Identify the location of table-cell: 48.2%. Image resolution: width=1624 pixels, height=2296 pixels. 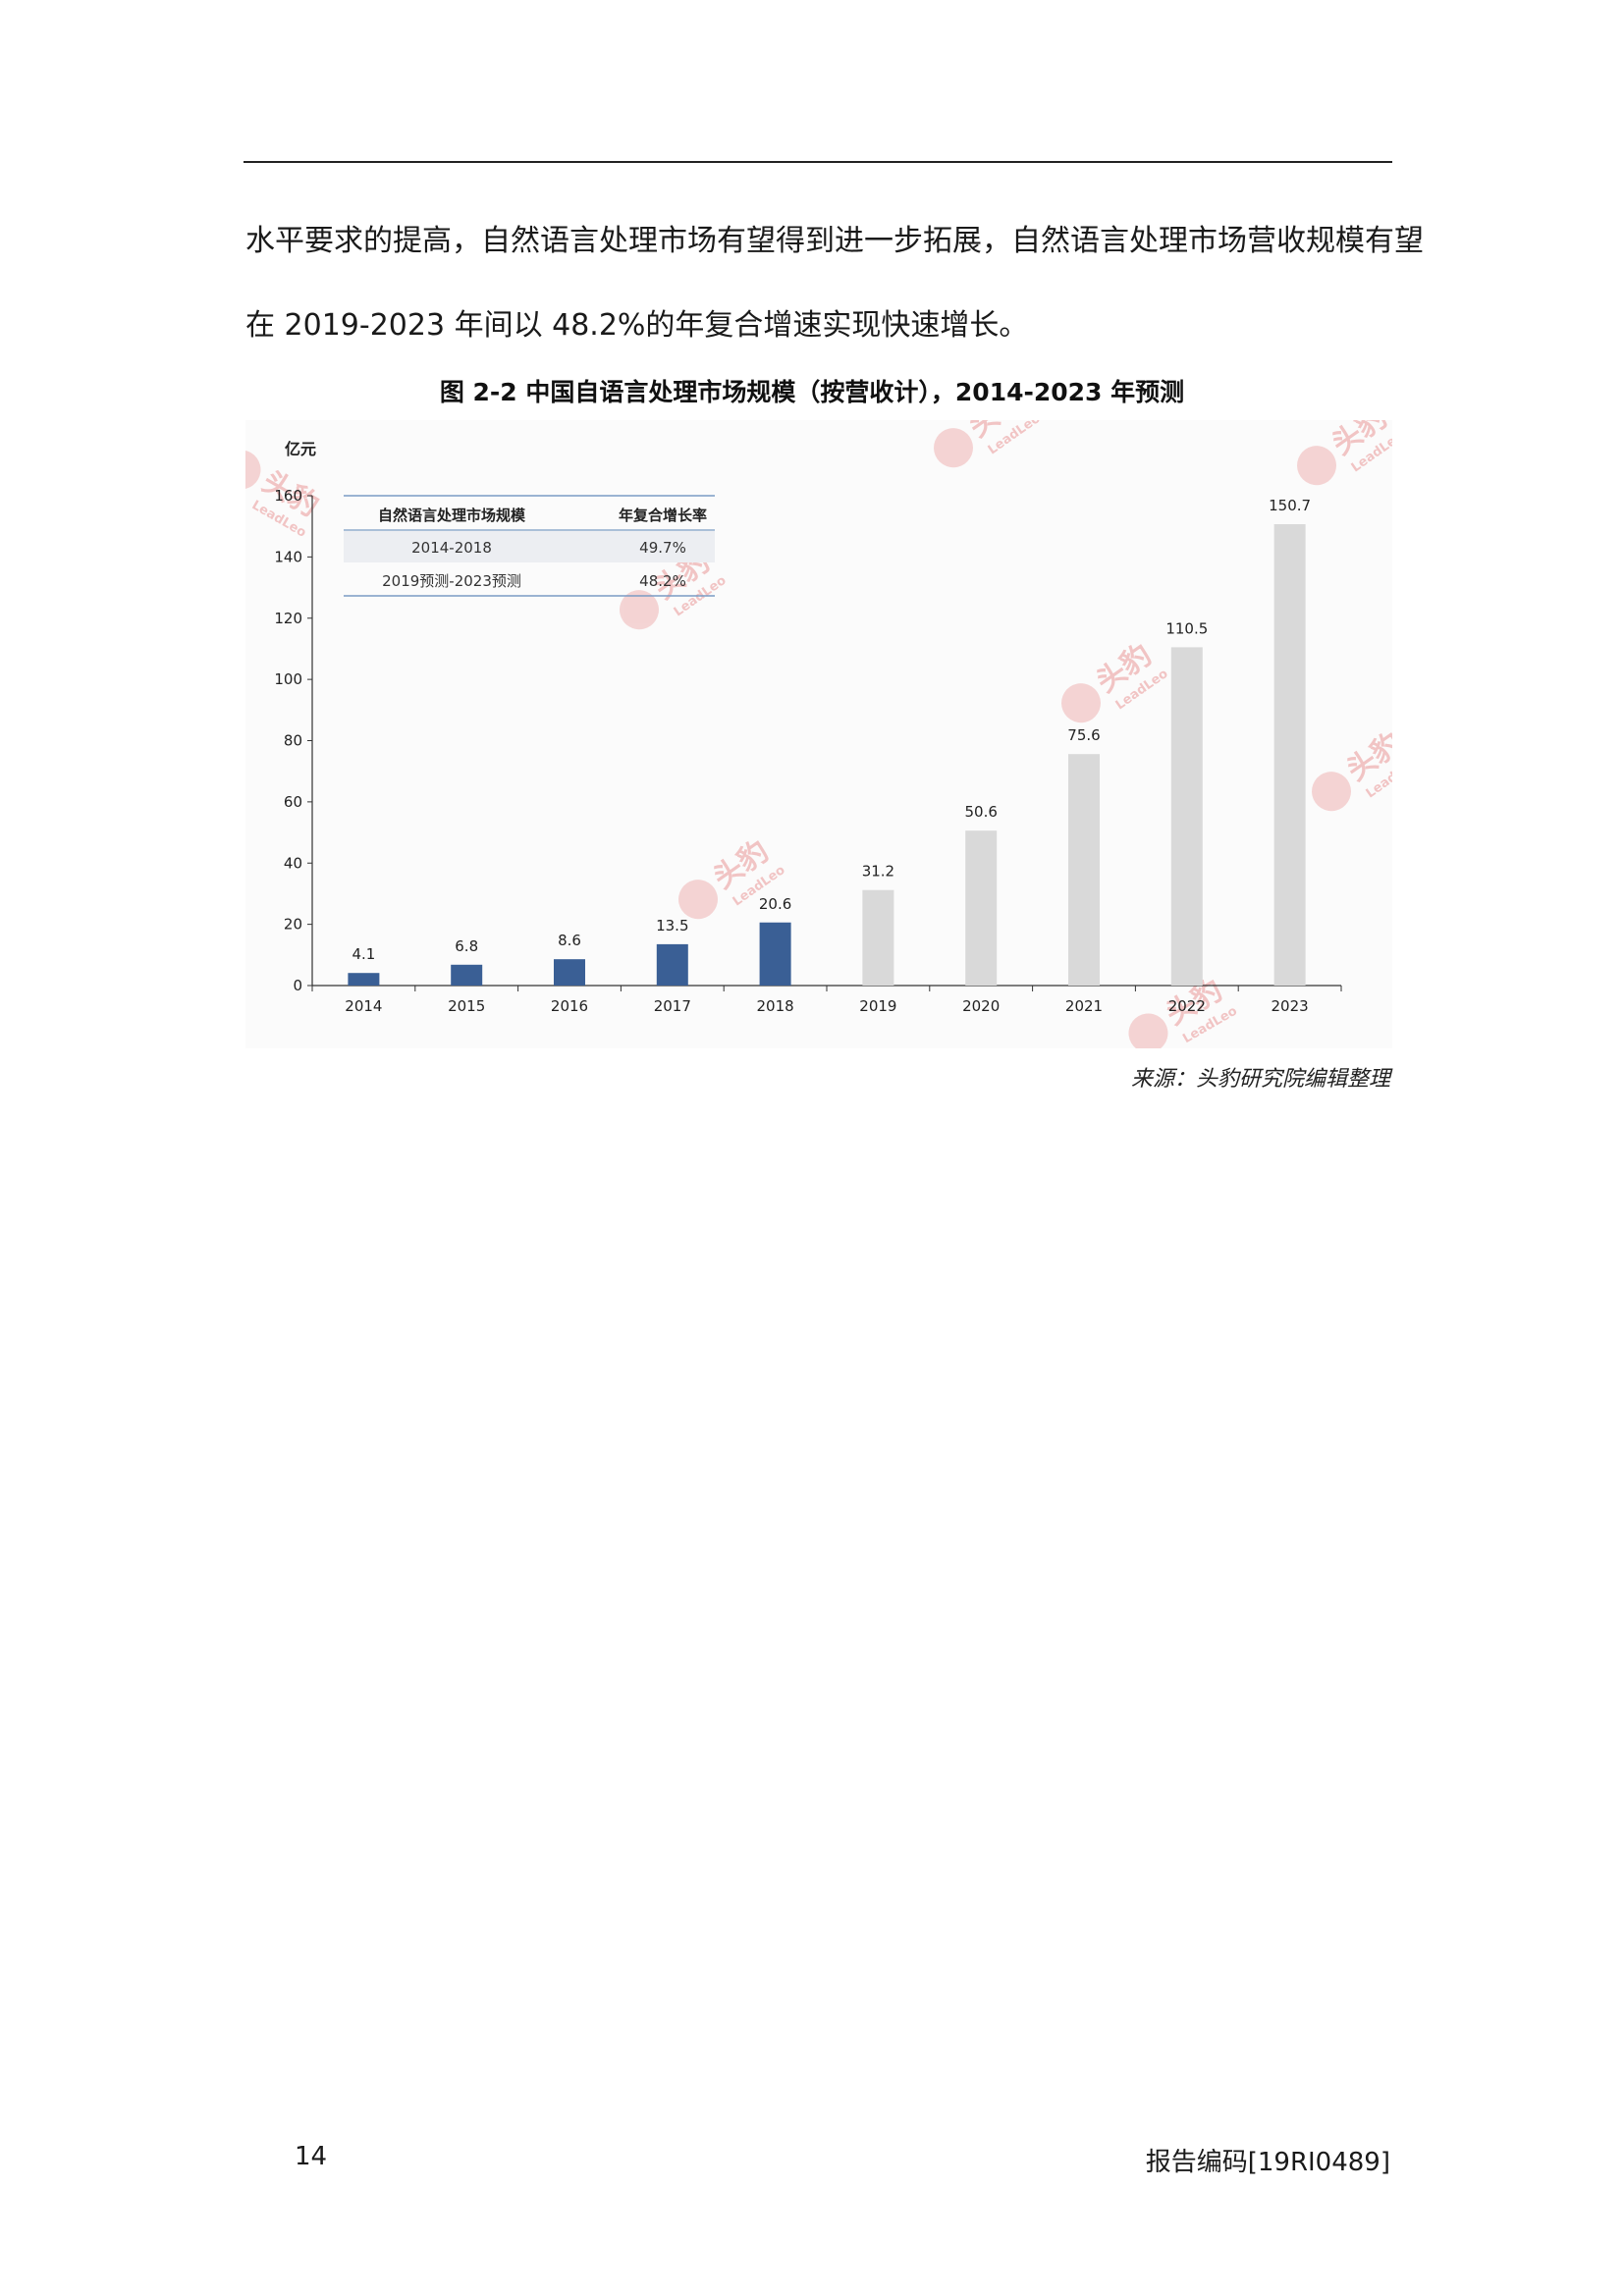
(662, 581).